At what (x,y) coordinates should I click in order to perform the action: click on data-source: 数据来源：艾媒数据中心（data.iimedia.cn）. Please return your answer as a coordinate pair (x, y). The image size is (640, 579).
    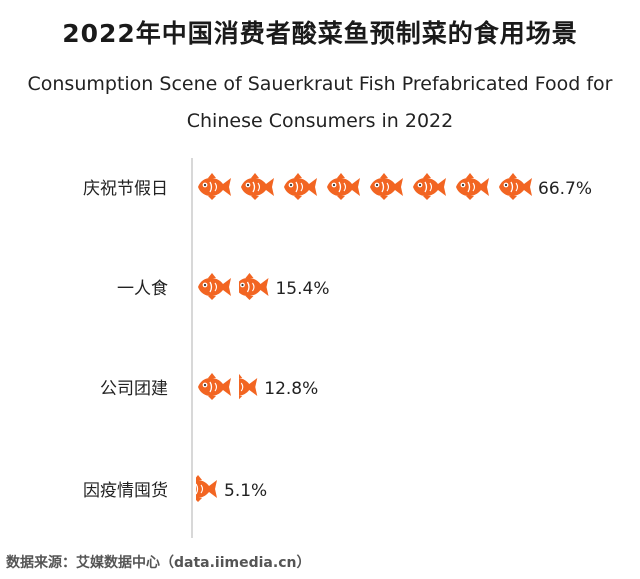
    Looking at the image, I should click on (158, 563).